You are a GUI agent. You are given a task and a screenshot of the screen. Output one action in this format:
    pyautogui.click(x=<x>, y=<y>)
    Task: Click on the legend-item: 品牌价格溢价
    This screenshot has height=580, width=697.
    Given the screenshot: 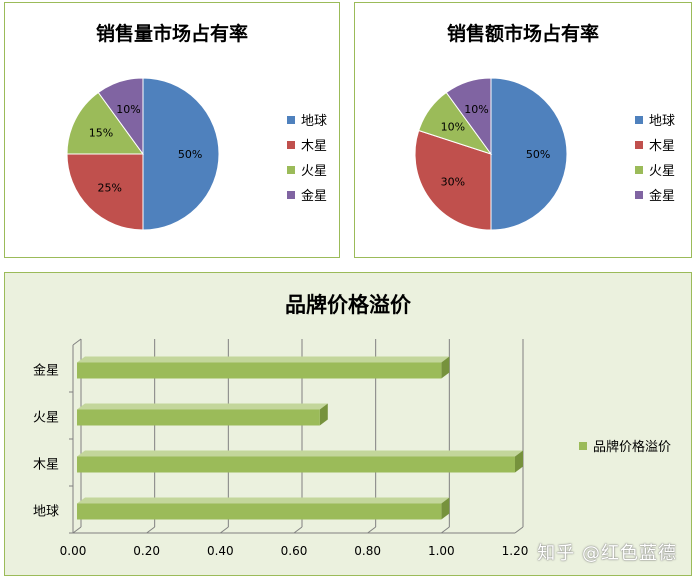 What is the action you would take?
    pyautogui.click(x=625, y=445)
    